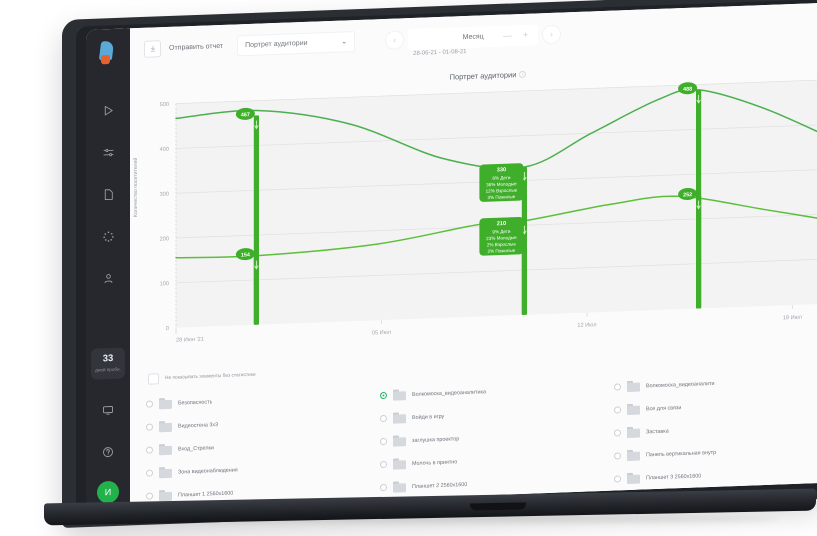 The height and width of the screenshot is (536, 817). Describe the element at coordinates (428, 417) in the screenshot. I see `list-item-label: Войди в игру` at that location.